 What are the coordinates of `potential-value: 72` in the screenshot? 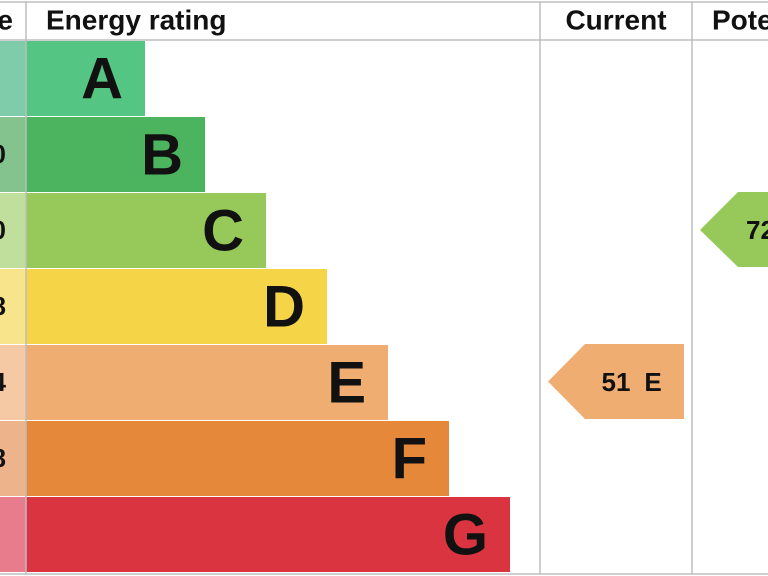 It's located at (757, 230).